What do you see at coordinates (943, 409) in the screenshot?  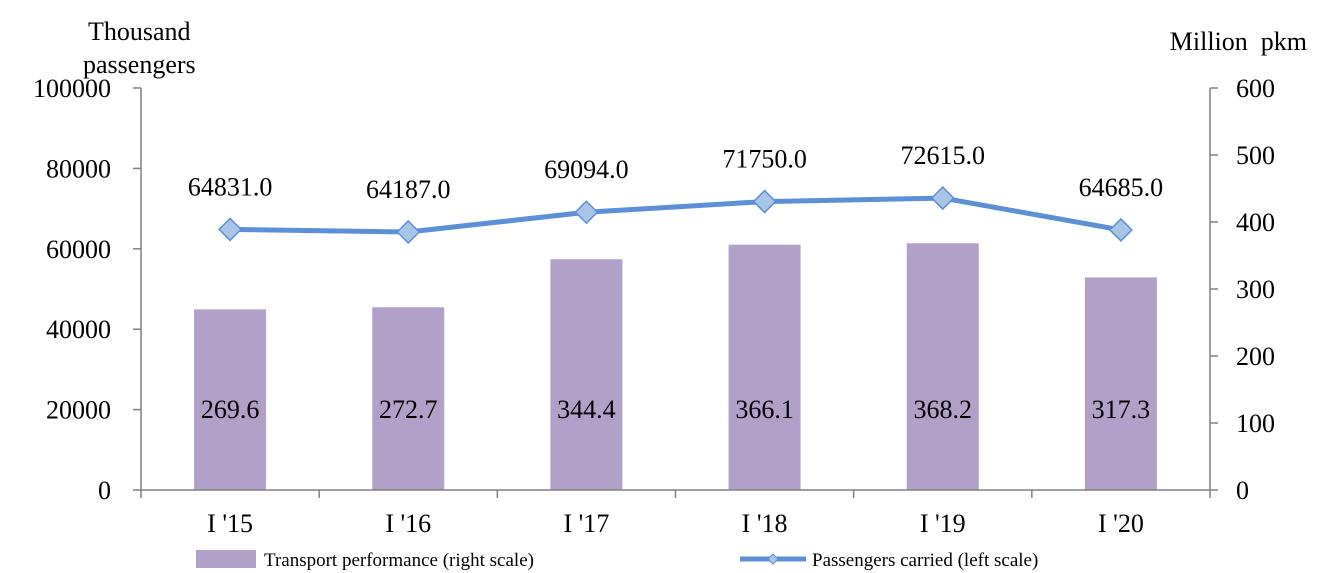 I see `bar-data-label-4: 368.2` at bounding box center [943, 409].